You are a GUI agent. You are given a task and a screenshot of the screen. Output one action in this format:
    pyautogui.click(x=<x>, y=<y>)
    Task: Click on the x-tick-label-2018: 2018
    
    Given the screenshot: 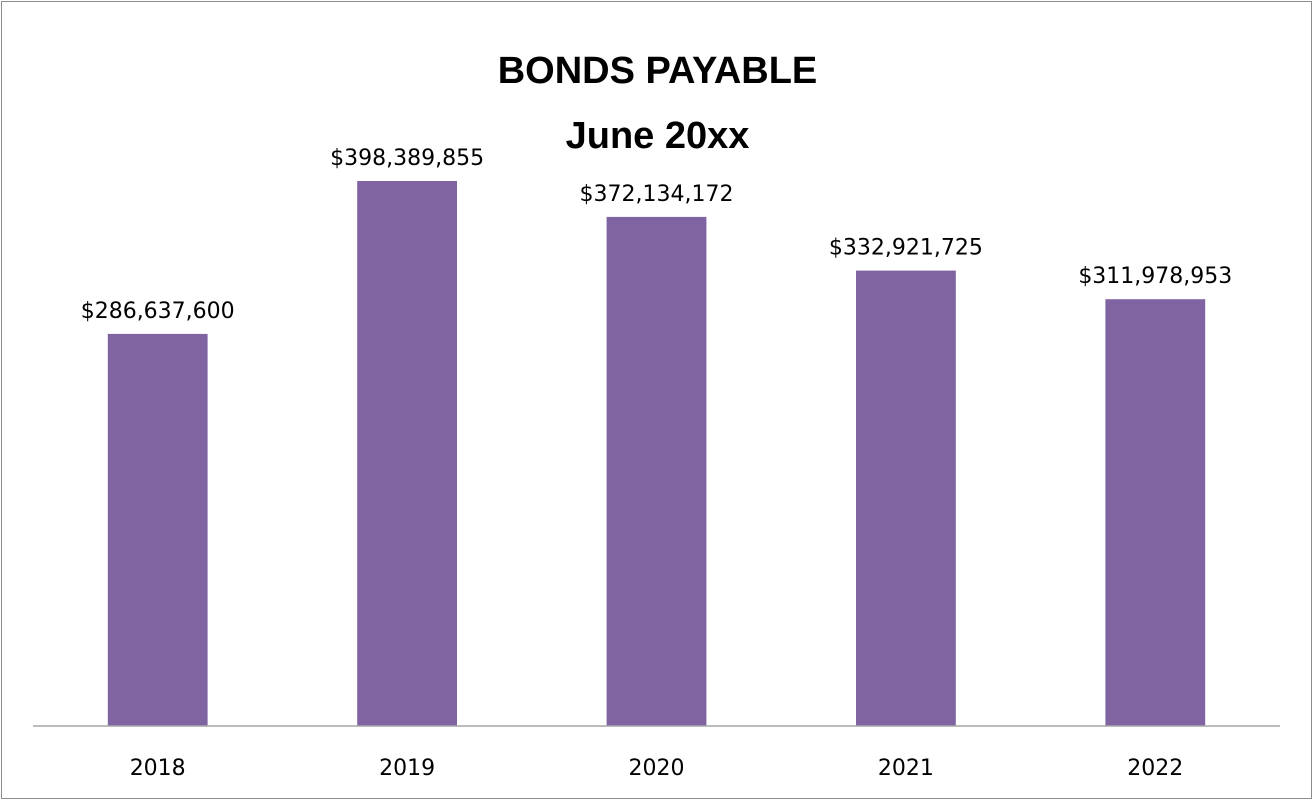 What is the action you would take?
    pyautogui.click(x=158, y=768)
    